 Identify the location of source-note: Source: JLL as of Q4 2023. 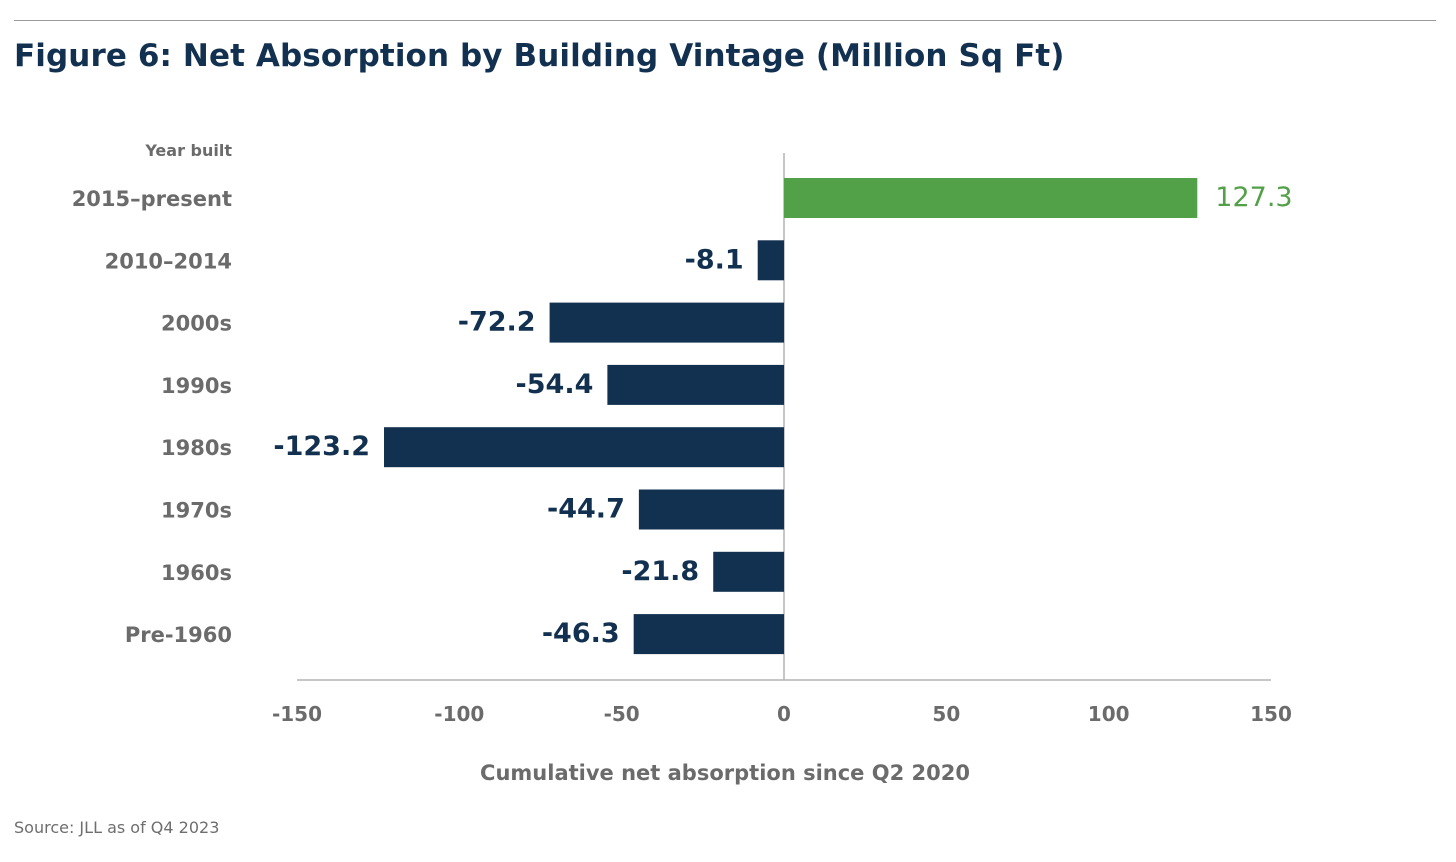
(117, 827).